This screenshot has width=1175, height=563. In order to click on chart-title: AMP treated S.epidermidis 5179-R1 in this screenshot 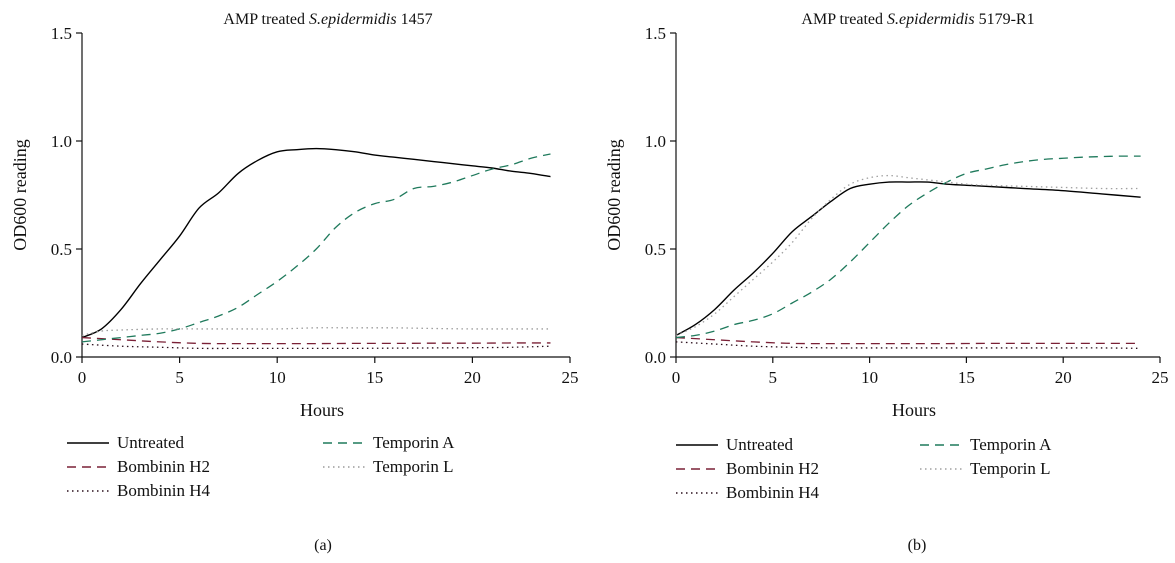, I will do `click(917, 19)`.